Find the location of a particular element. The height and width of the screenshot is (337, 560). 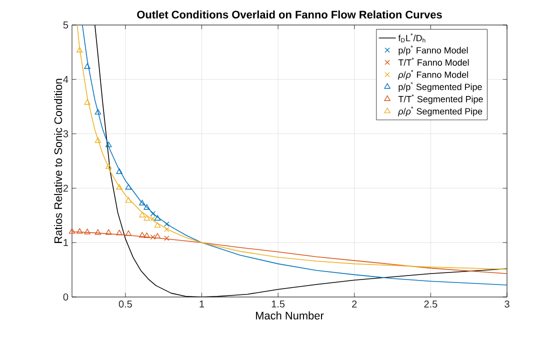

x-tick-label: 0.5 is located at coordinates (125, 304).